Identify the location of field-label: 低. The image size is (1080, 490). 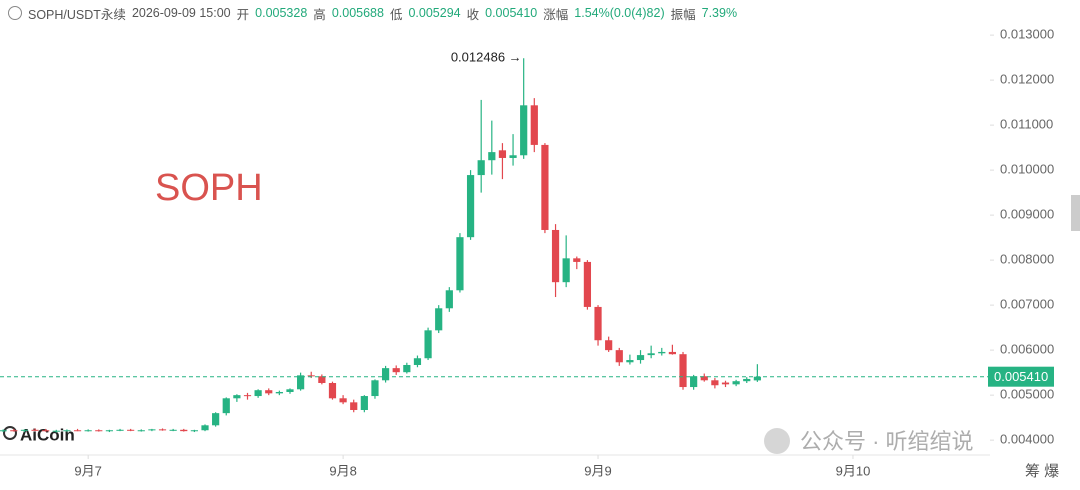
(396, 14).